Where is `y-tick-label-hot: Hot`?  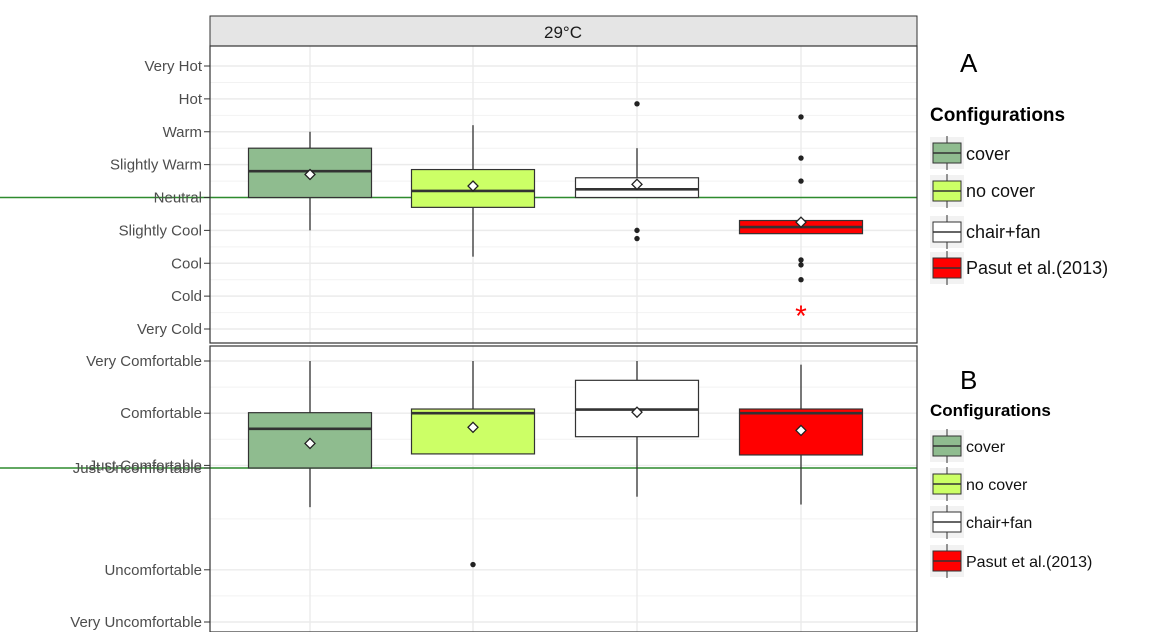
y-tick-label-hot: Hot is located at coordinates (191, 99).